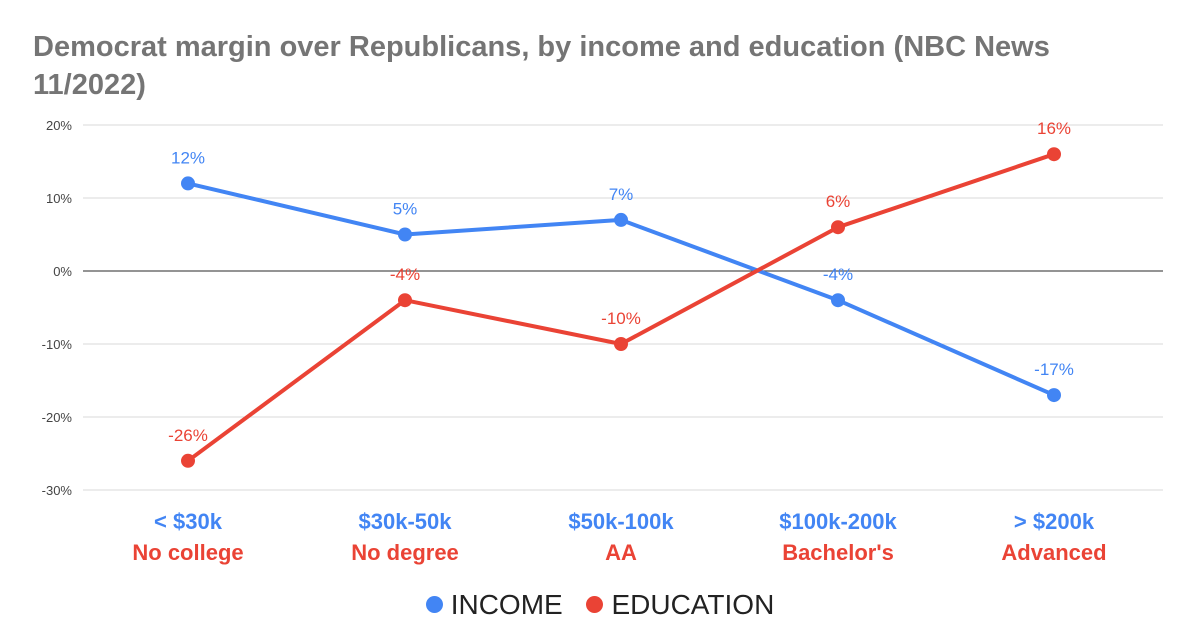  I want to click on data-label-education: -26%, so click(188, 435).